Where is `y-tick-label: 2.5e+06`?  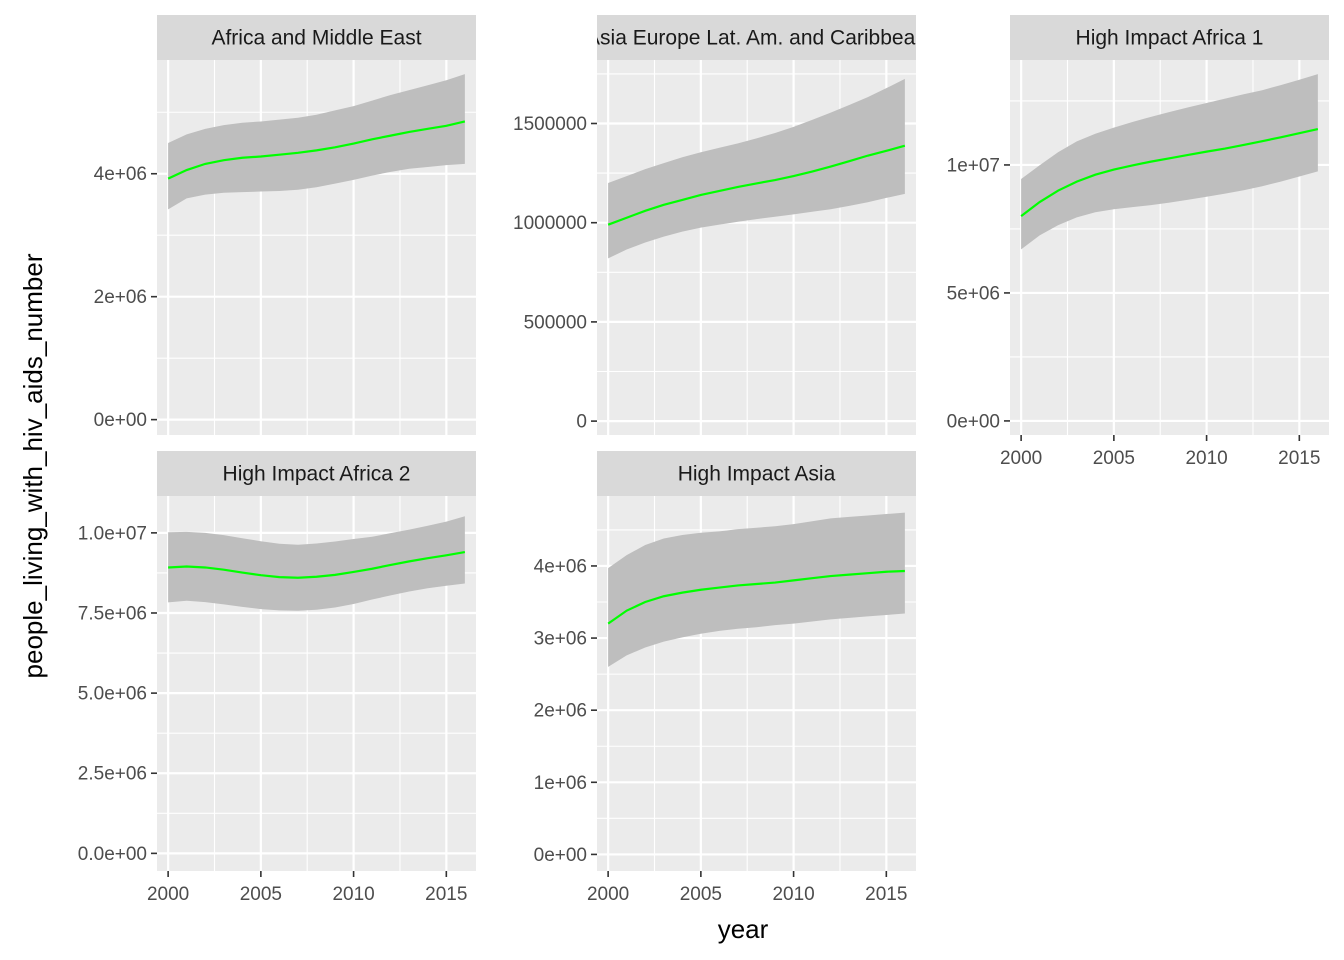 y-tick-label: 2.5e+06 is located at coordinates (112, 774).